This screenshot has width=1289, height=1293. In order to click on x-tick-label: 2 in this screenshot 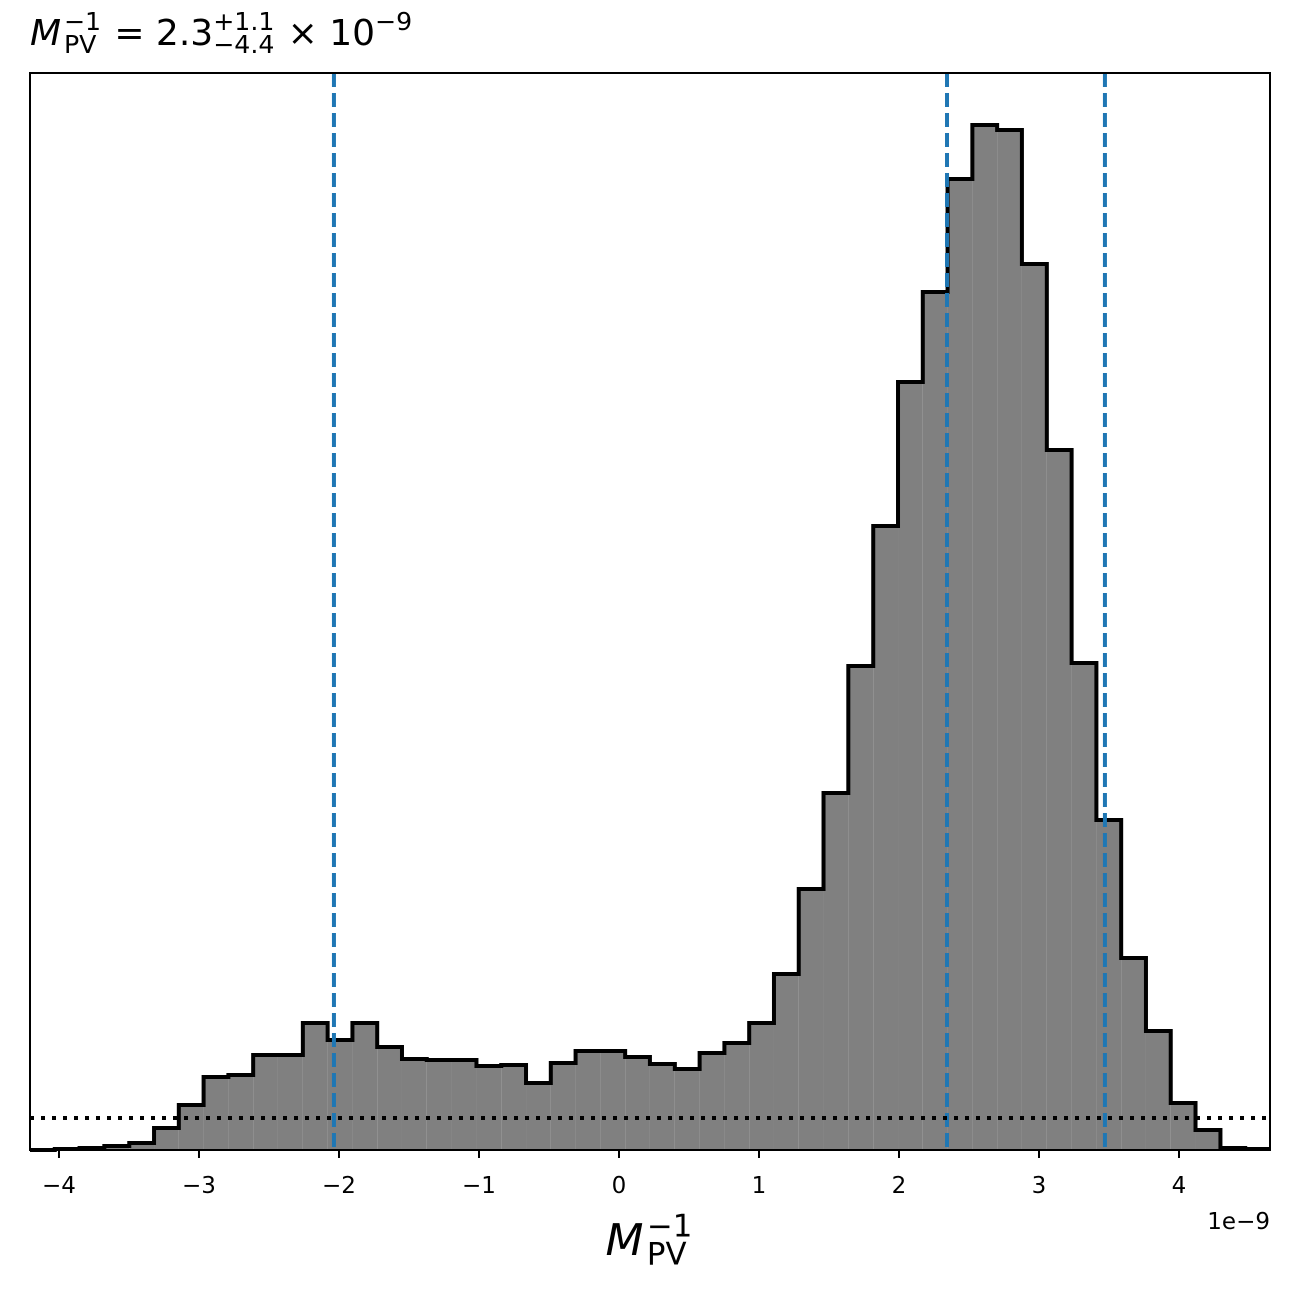, I will do `click(899, 1186)`.